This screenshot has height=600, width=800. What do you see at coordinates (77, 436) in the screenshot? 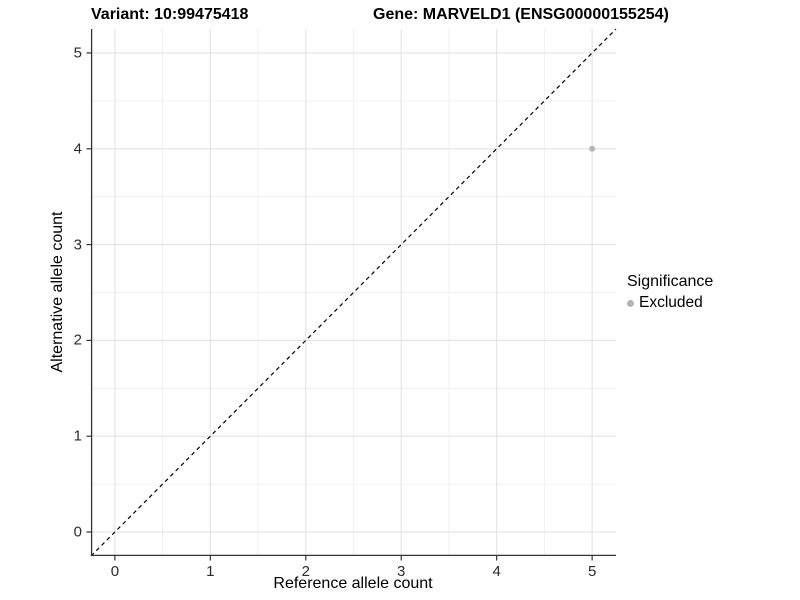
I see `y-tick-label: 1` at bounding box center [77, 436].